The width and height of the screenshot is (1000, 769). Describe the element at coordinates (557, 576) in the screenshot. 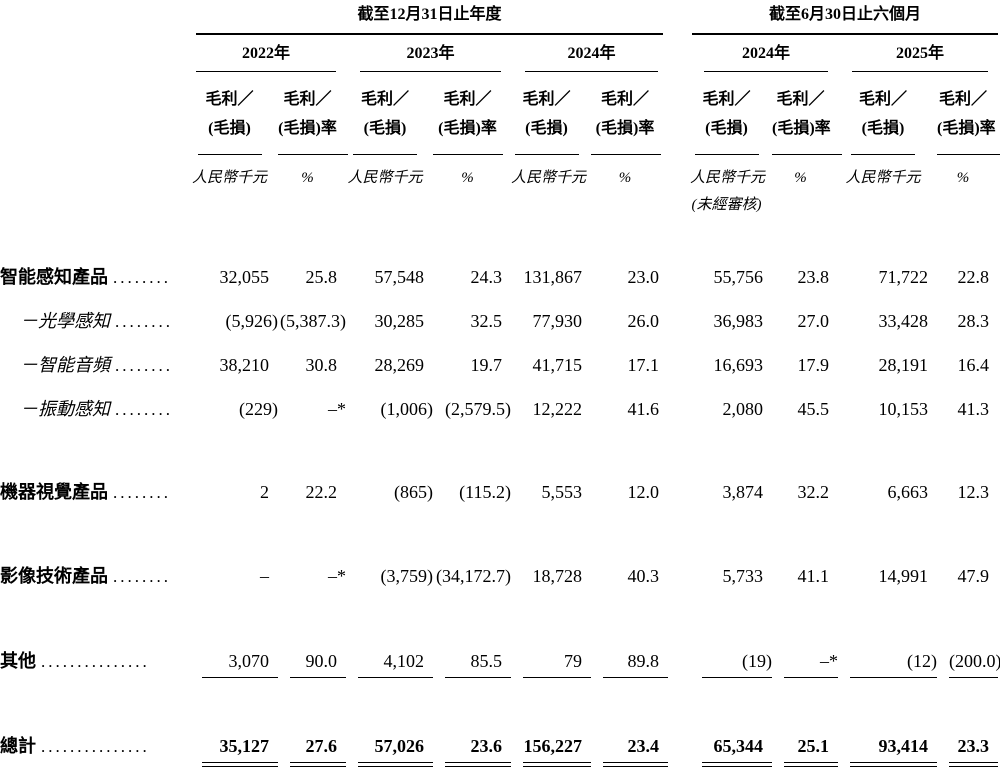

I see `value-cell: 18,728` at that location.